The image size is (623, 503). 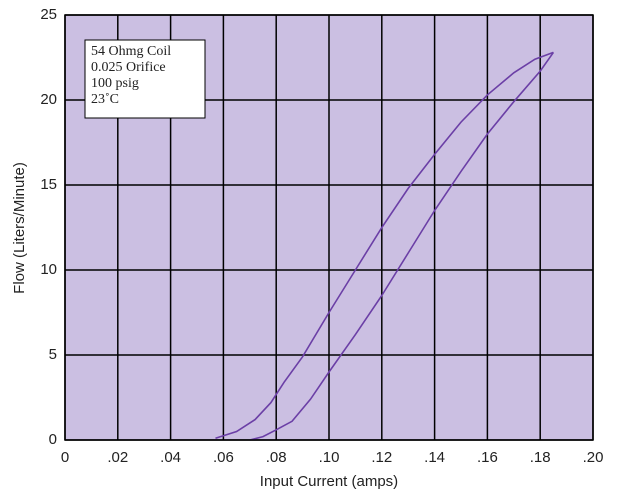 What do you see at coordinates (329, 457) in the screenshot?
I see `x-tick-label: .10` at bounding box center [329, 457].